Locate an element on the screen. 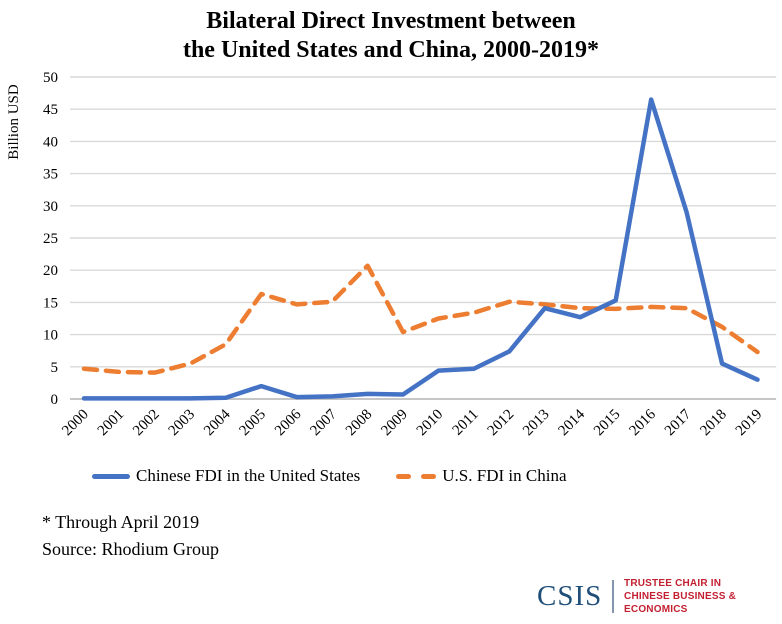  blue-solid-line-sample is located at coordinates (111, 476).